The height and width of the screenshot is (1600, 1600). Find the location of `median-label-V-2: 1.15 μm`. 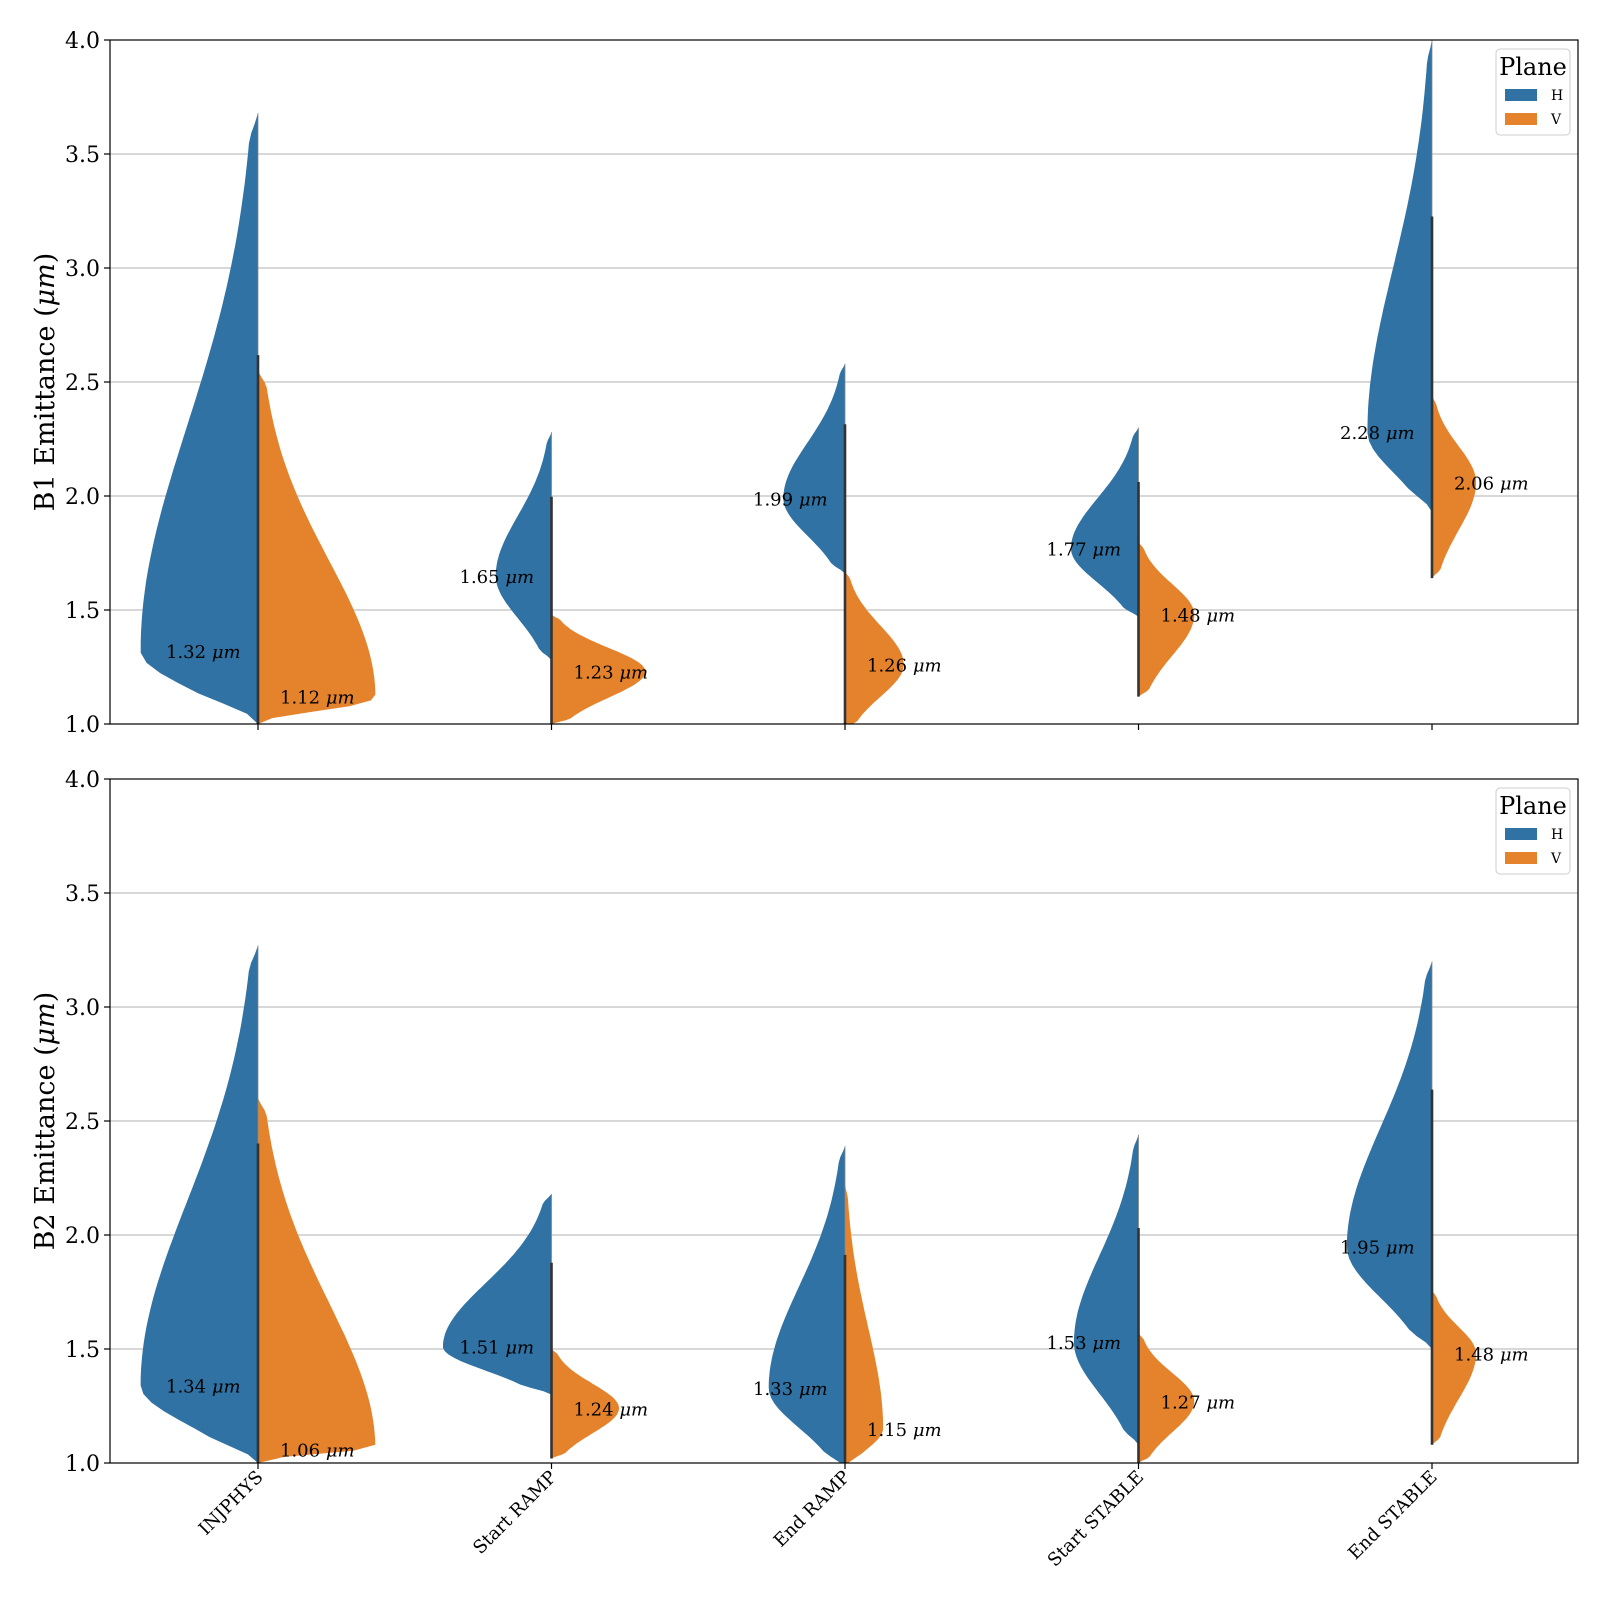

median-label-V-2: 1.15 μm is located at coordinates (904, 1430).